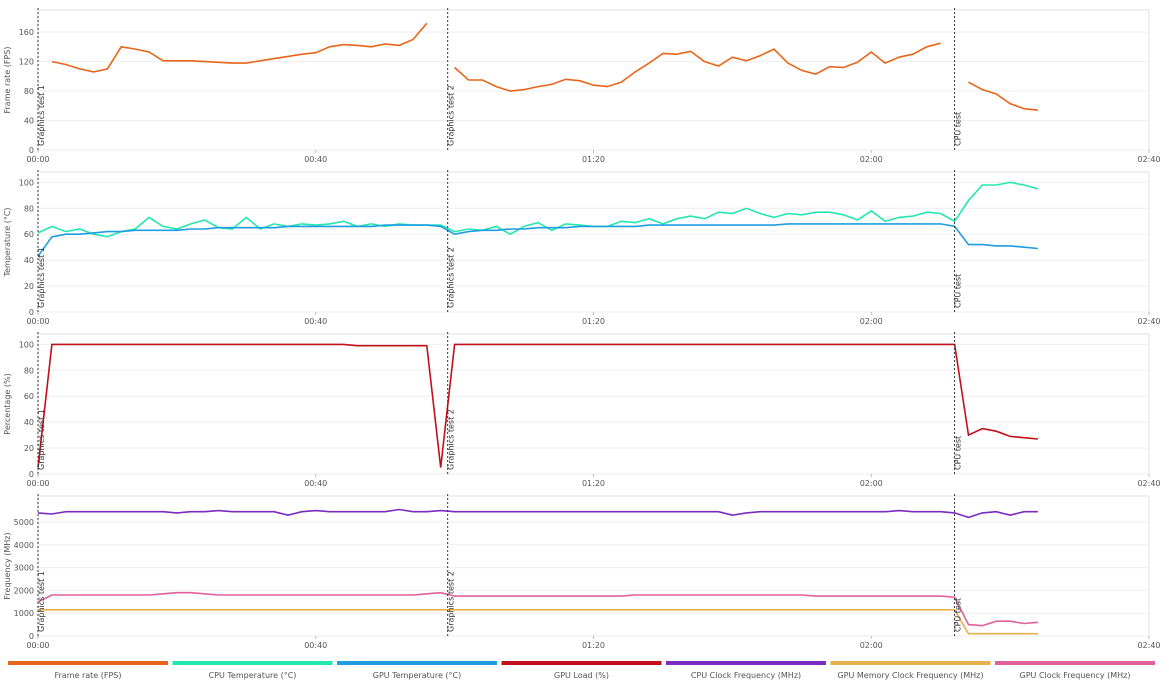  What do you see at coordinates (7, 403) in the screenshot?
I see `y-axis-title: Percentage (%)` at bounding box center [7, 403].